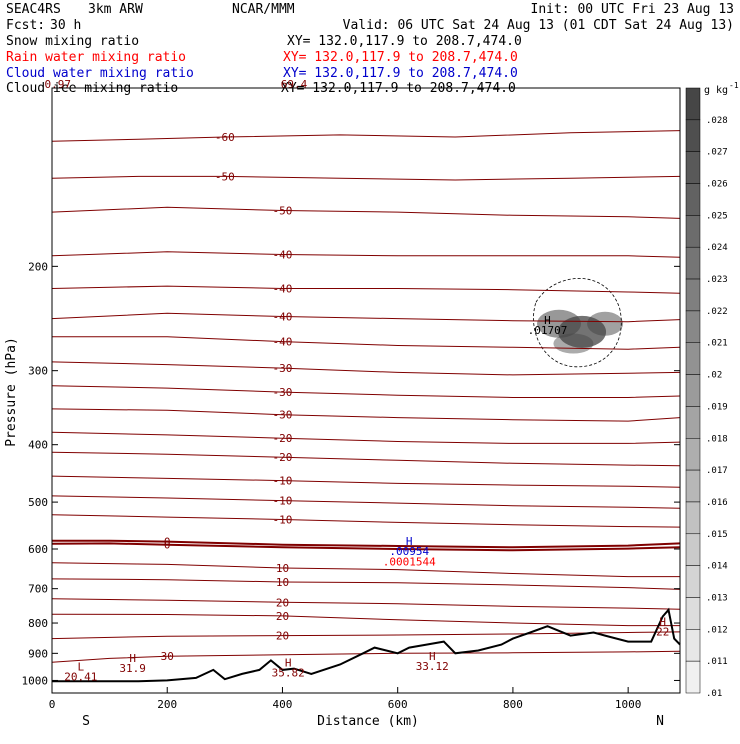  What do you see at coordinates (662, 632) in the screenshot?
I see `extremum-value: 22` at bounding box center [662, 632].